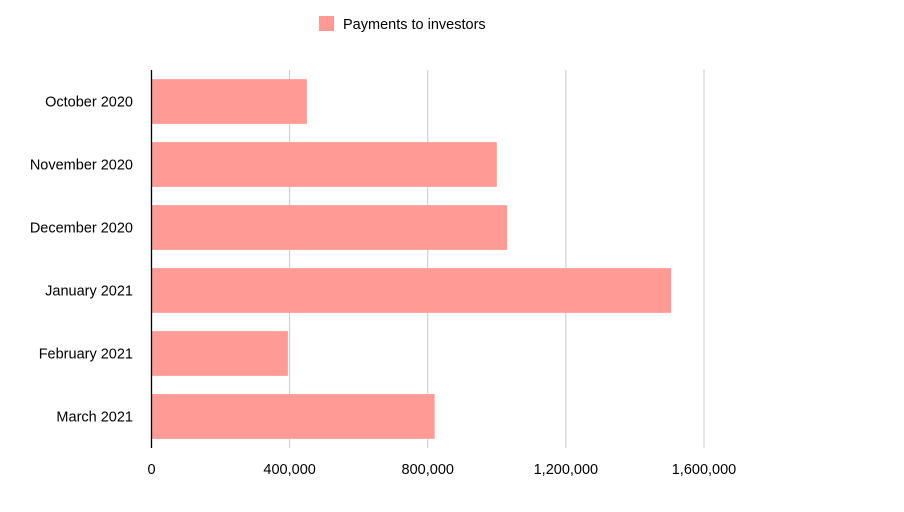 The width and height of the screenshot is (904, 512). I want to click on y-tick-label: March 2021, so click(94, 418).